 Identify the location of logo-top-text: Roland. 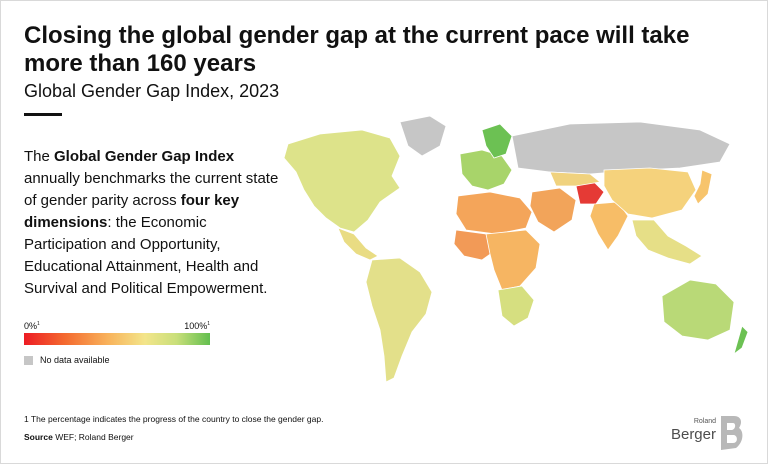
(704, 421).